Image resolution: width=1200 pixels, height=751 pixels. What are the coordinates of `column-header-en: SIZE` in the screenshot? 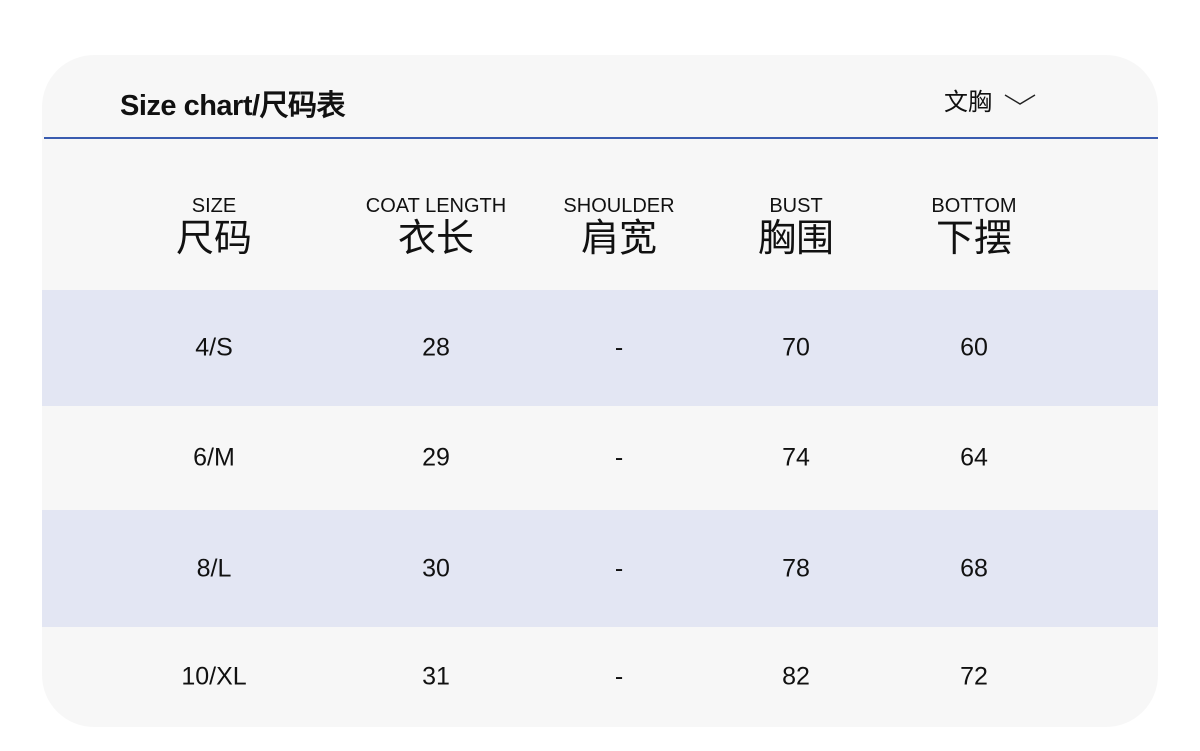 It's located at (214, 206).